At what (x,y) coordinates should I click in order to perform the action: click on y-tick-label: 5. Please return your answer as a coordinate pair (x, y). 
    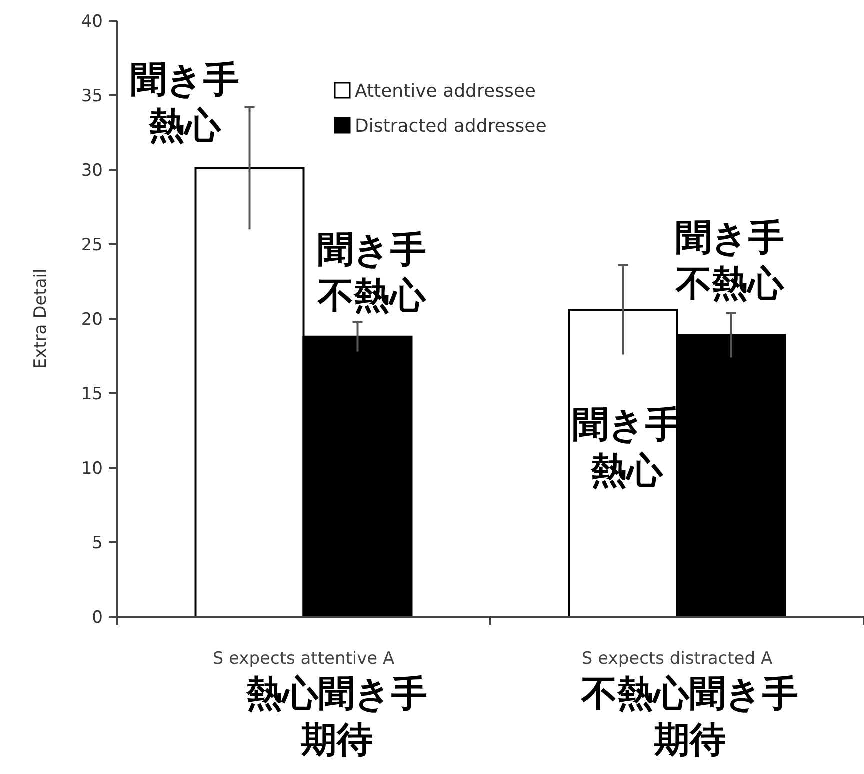
    Looking at the image, I should click on (97, 544).